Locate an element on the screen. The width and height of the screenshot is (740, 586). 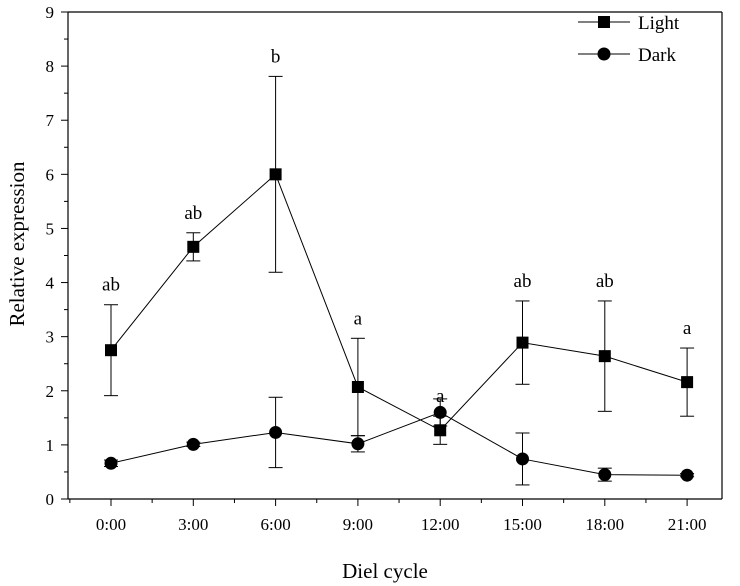
x-tick-label: 6:00 is located at coordinates (275, 524).